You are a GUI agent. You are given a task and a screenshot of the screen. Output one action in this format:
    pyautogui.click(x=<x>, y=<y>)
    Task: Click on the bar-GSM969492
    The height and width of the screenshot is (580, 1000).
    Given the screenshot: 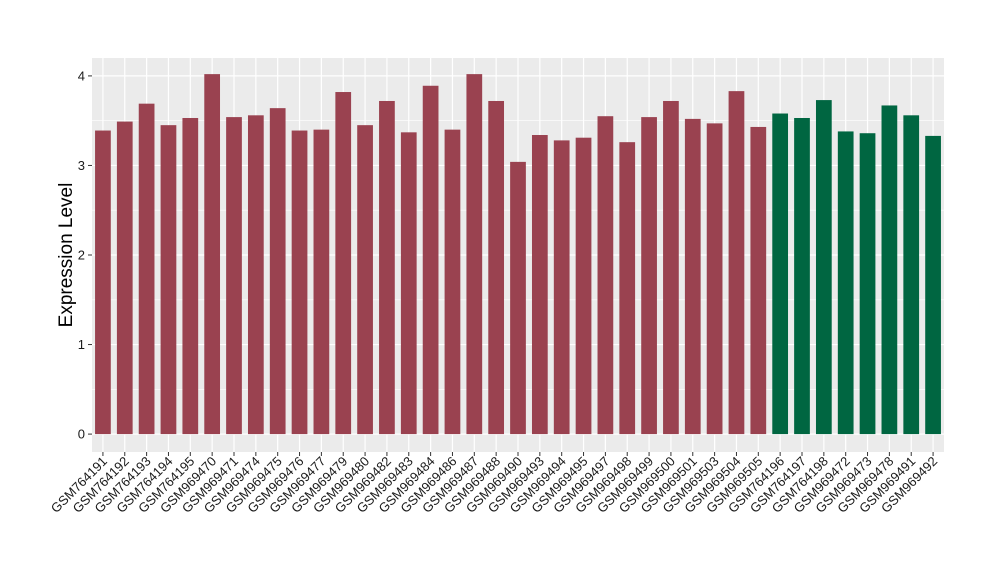 What is the action you would take?
    pyautogui.click(x=933, y=285)
    